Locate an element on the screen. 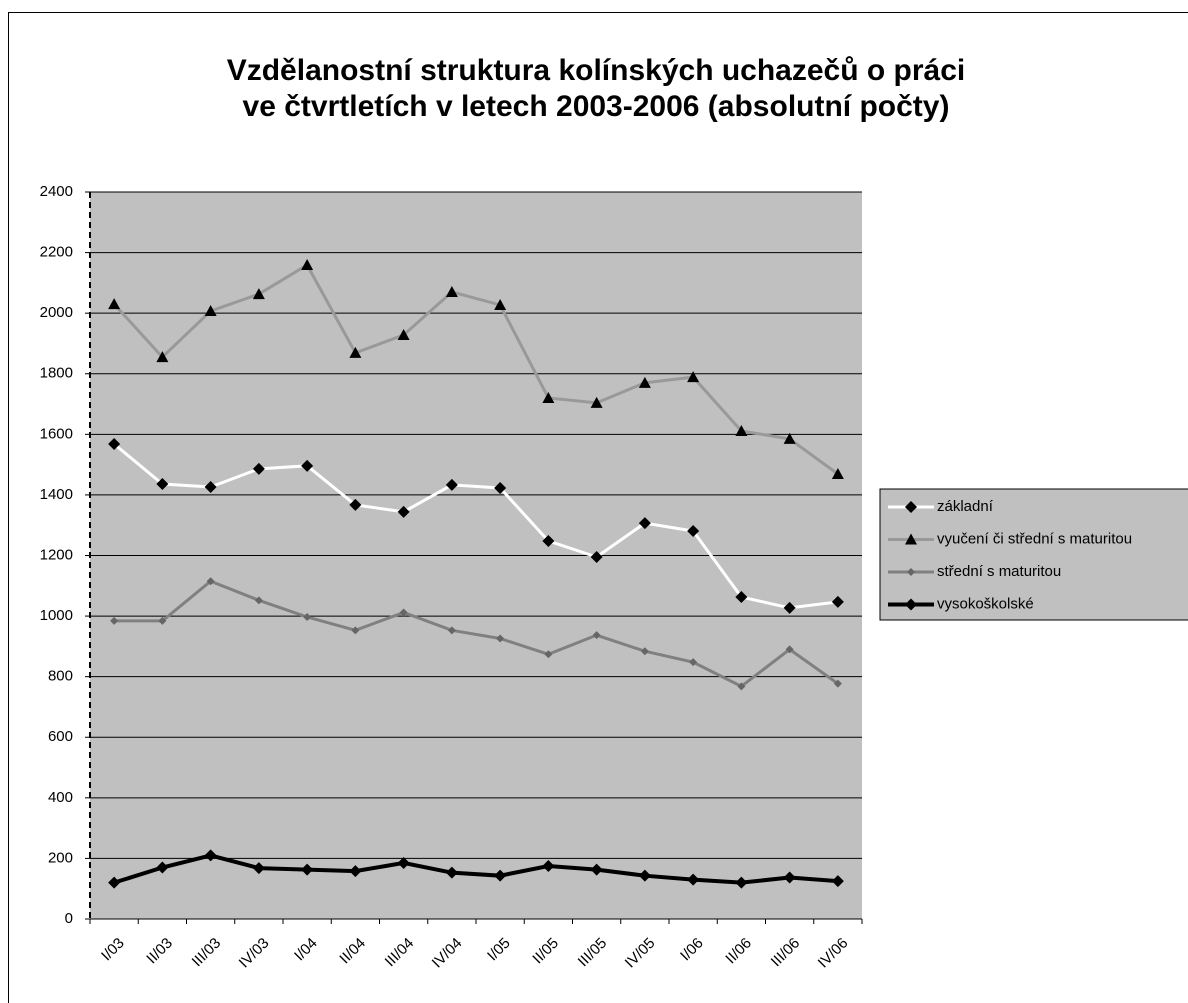 This screenshot has width=1188, height=1003. y-tick-label: 1600 is located at coordinates (56, 433).